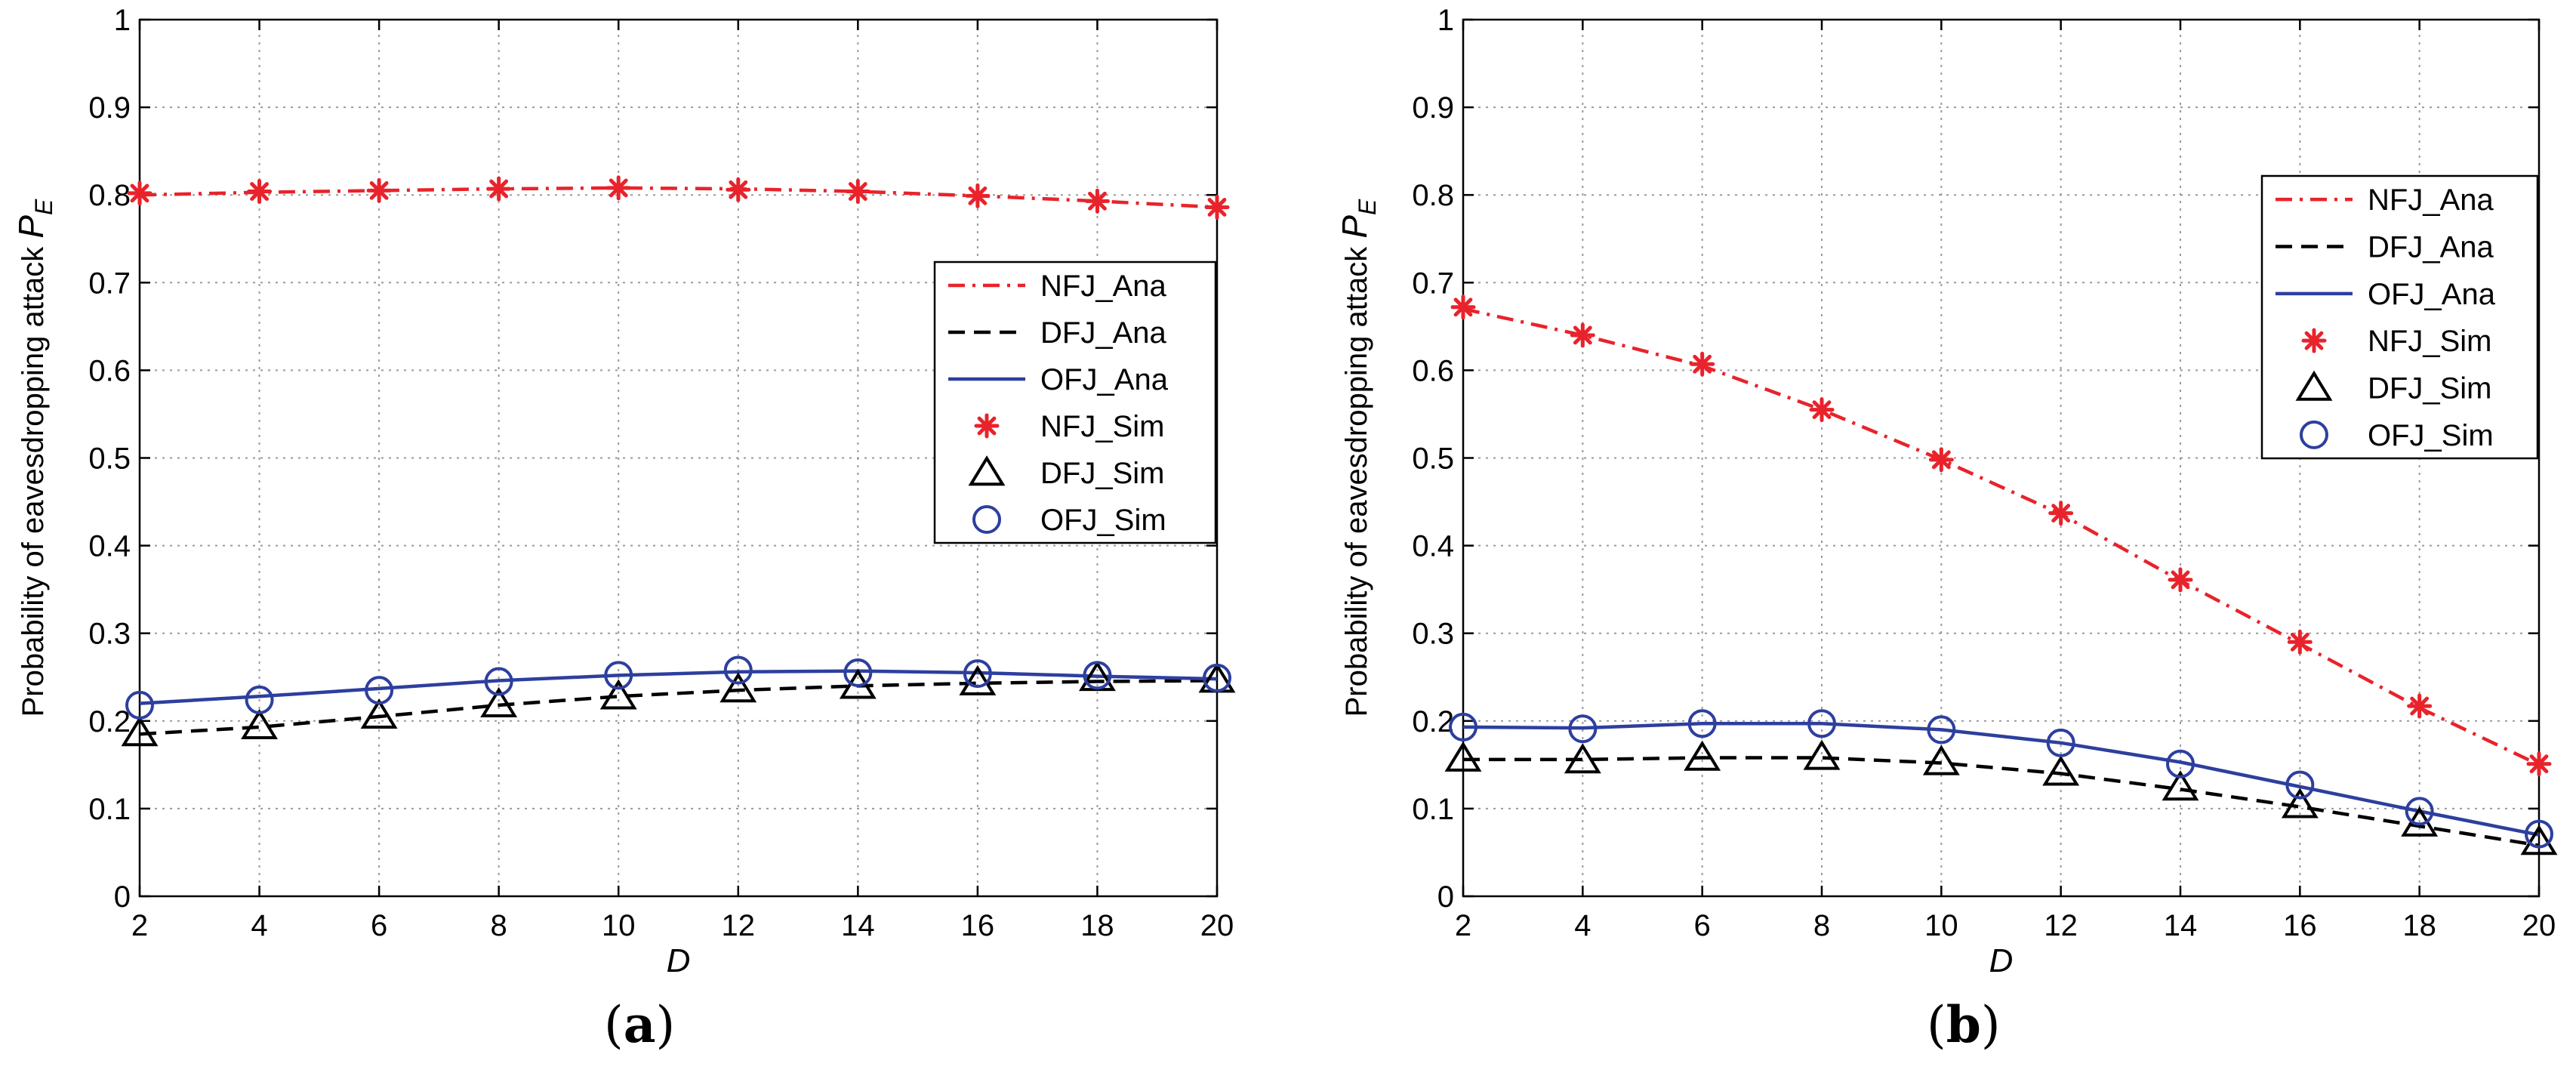 Image resolution: width=2576 pixels, height=1079 pixels. What do you see at coordinates (109, 634) in the screenshot?
I see `y-tick-label: 0.3` at bounding box center [109, 634].